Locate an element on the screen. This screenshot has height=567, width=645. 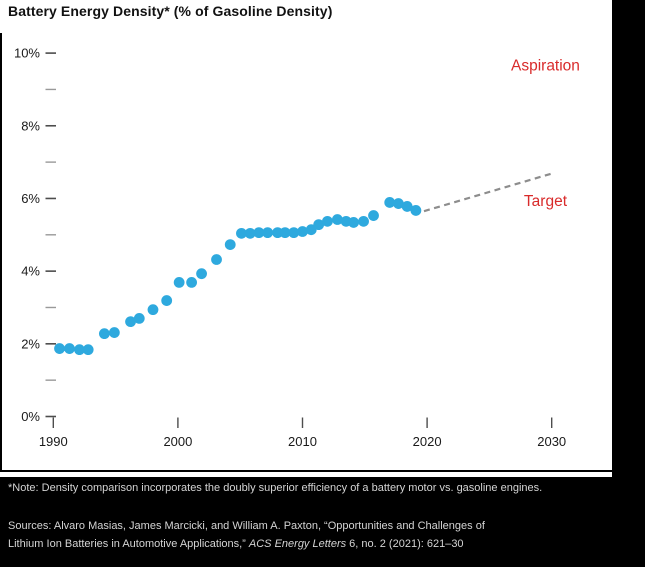
source-journal-name: ACS Energy Letters is located at coordinates (297, 543).